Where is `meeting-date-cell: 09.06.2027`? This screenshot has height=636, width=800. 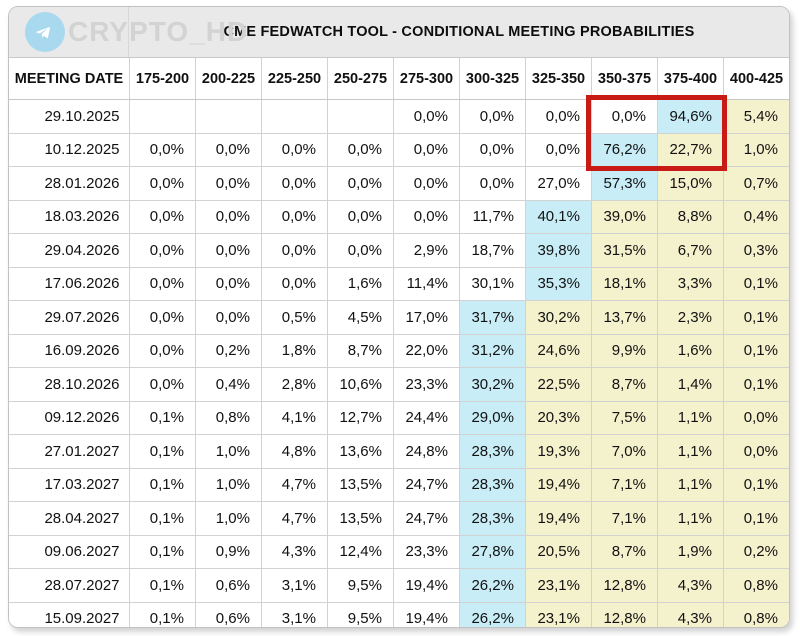 meeting-date-cell: 09.06.2027 is located at coordinates (82, 552).